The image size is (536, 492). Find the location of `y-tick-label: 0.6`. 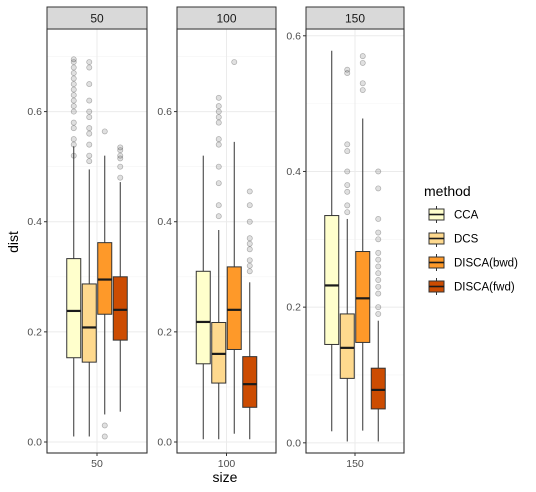

y-tick-label: 0.6 is located at coordinates (293, 36).